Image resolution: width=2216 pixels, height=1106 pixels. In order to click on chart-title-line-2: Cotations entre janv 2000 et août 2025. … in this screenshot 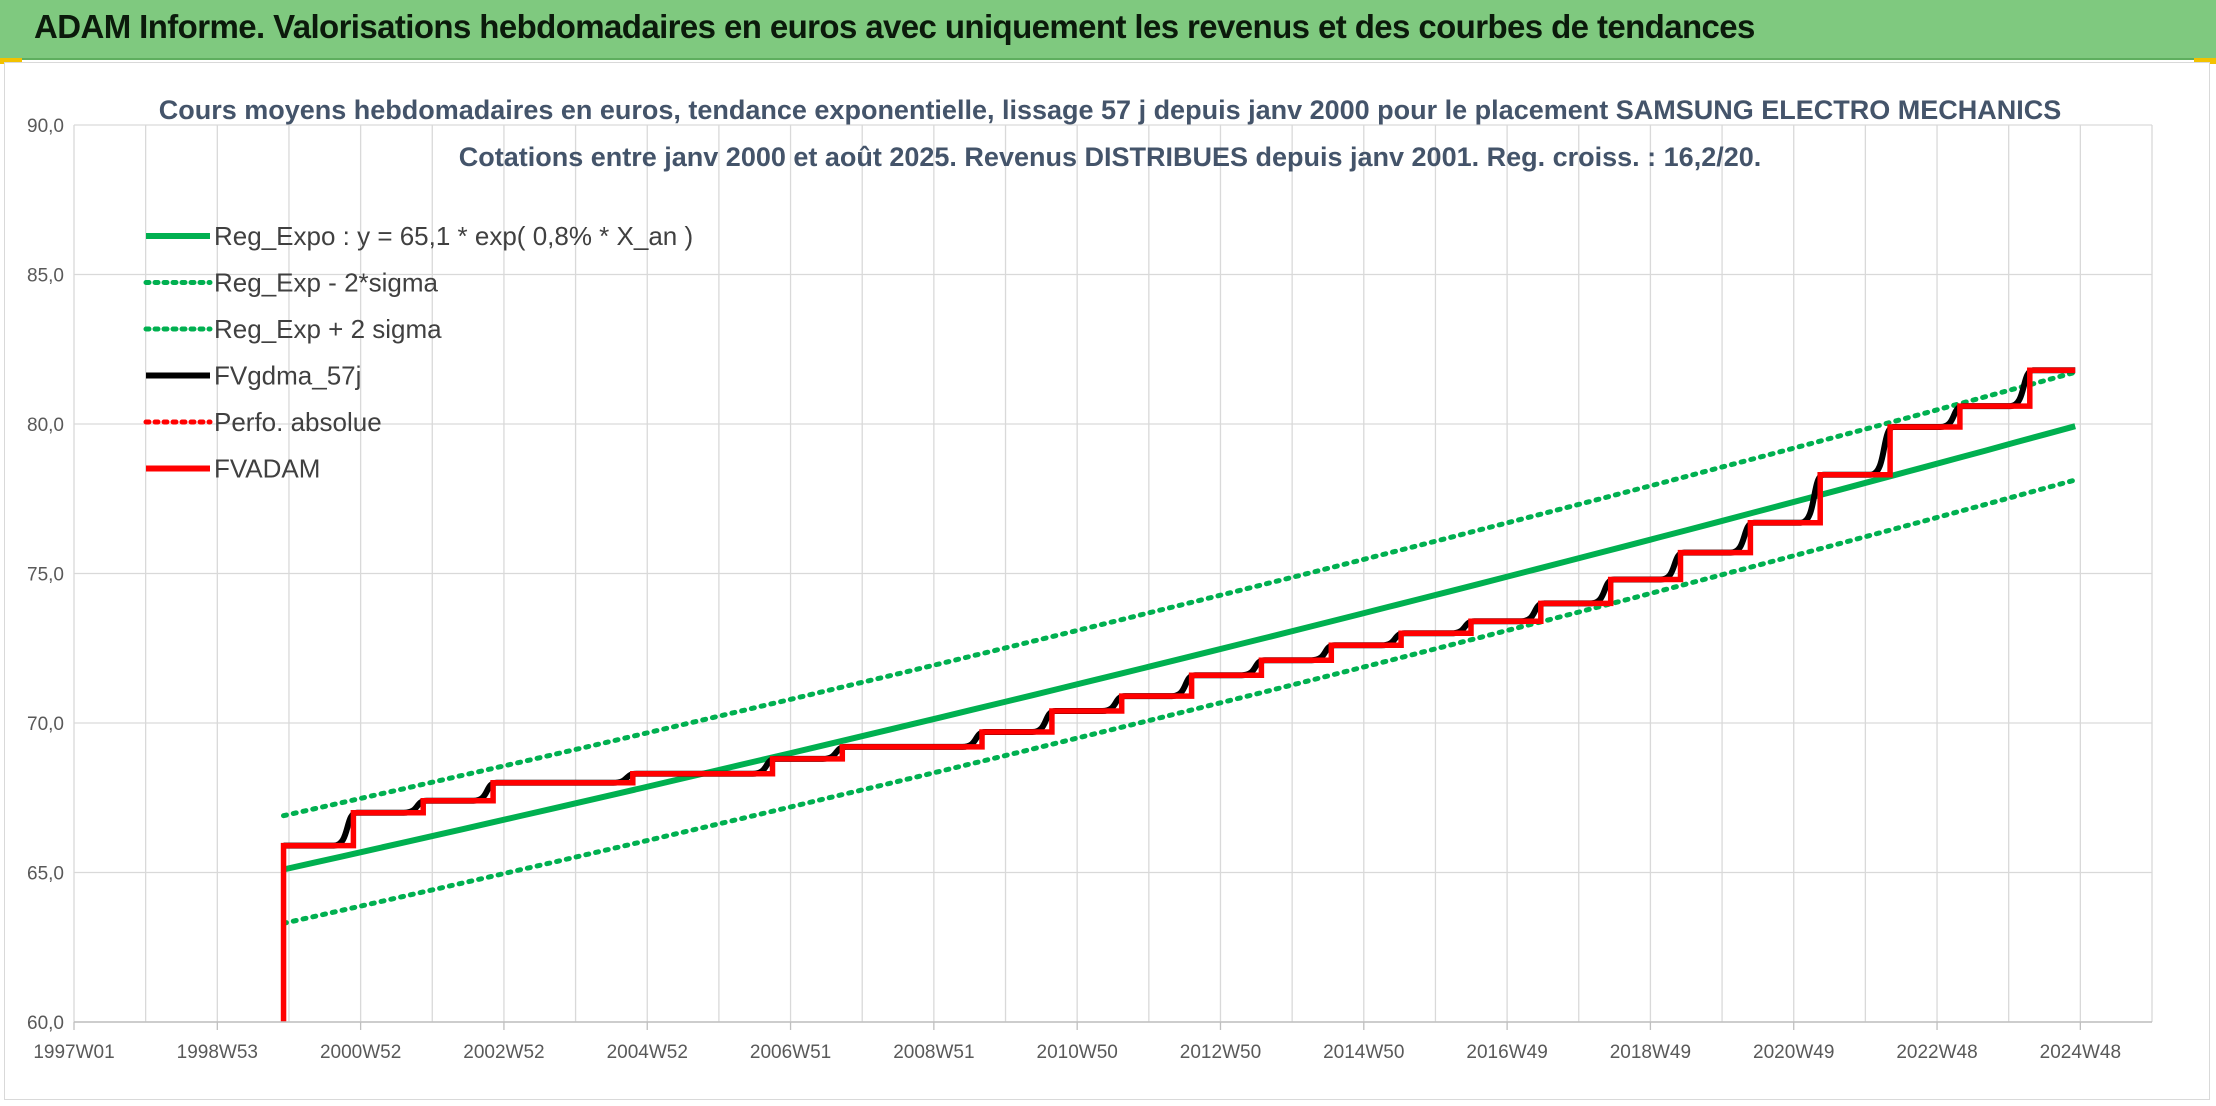, I will do `click(1110, 157)`.